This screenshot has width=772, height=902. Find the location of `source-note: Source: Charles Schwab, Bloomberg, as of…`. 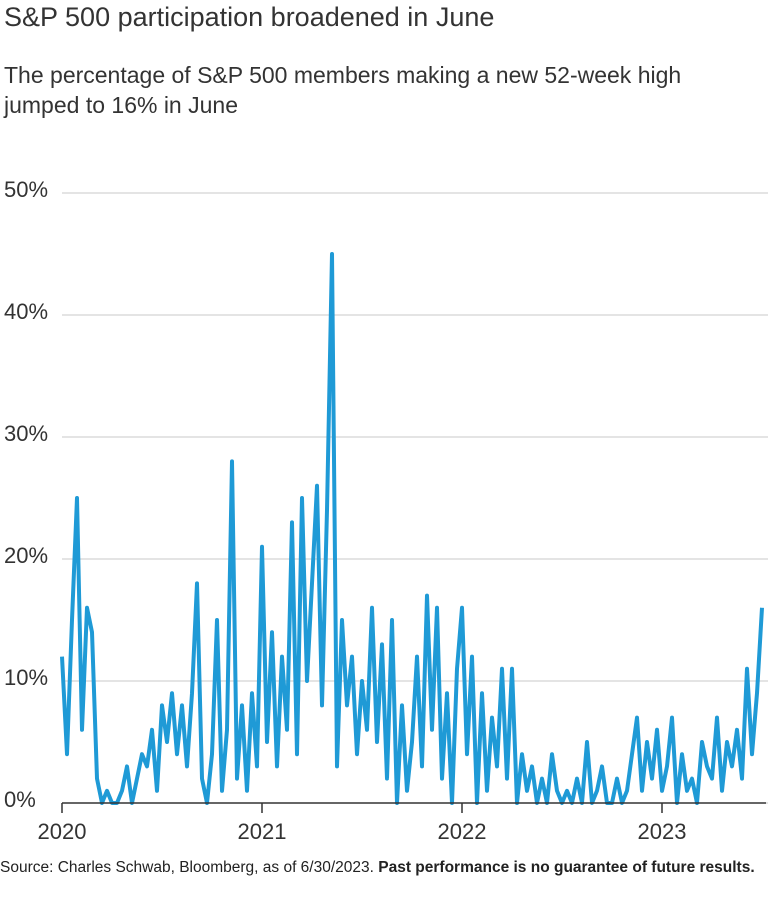

source-note: Source: Charles Schwab, Bloomberg, as of… is located at coordinates (384, 868).